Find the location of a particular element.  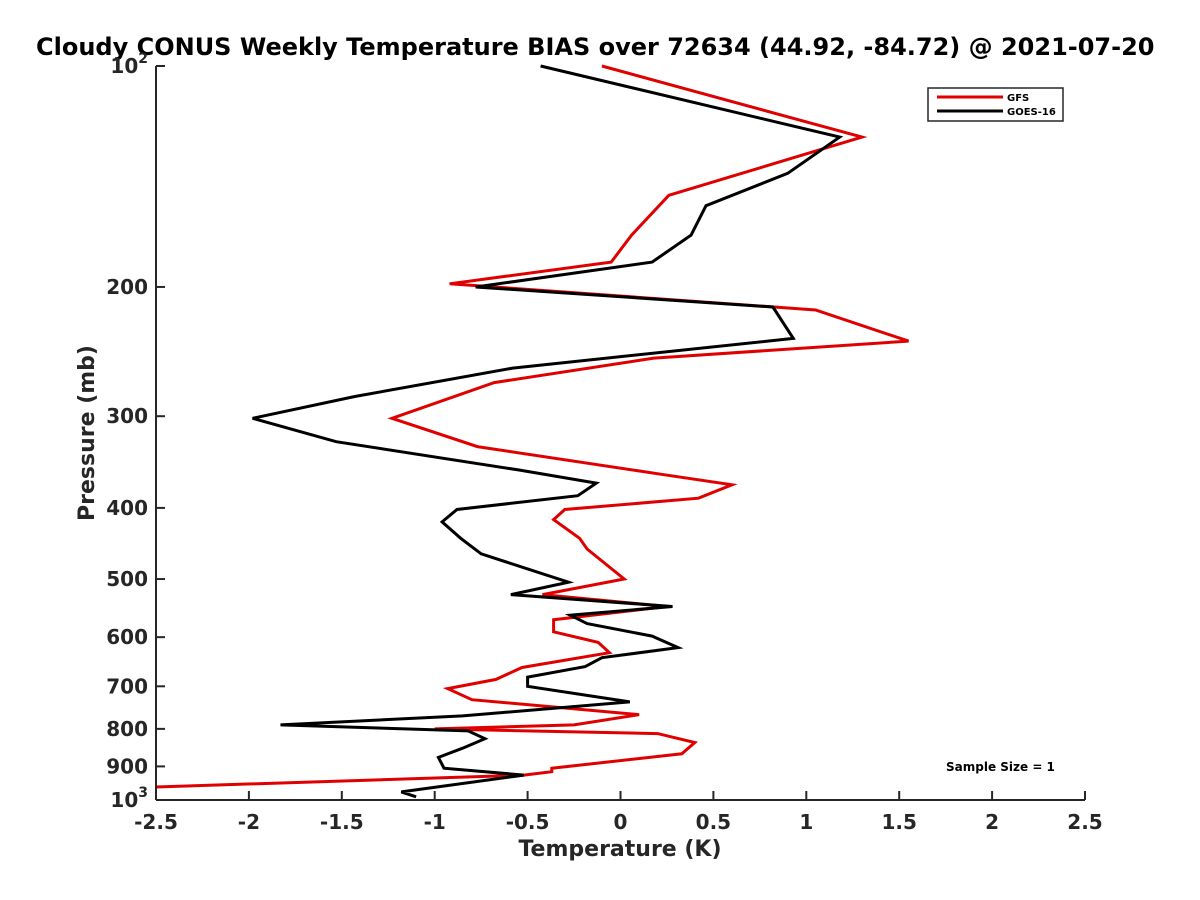

legend-label-gfs: GFS is located at coordinates (1018, 98).